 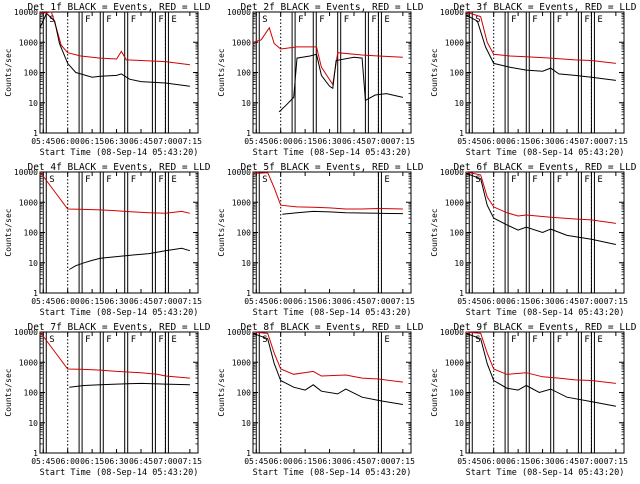 I want to click on panel-title: Det 2f BLACK = Events, RED = LLD, so click(x=331, y=7).